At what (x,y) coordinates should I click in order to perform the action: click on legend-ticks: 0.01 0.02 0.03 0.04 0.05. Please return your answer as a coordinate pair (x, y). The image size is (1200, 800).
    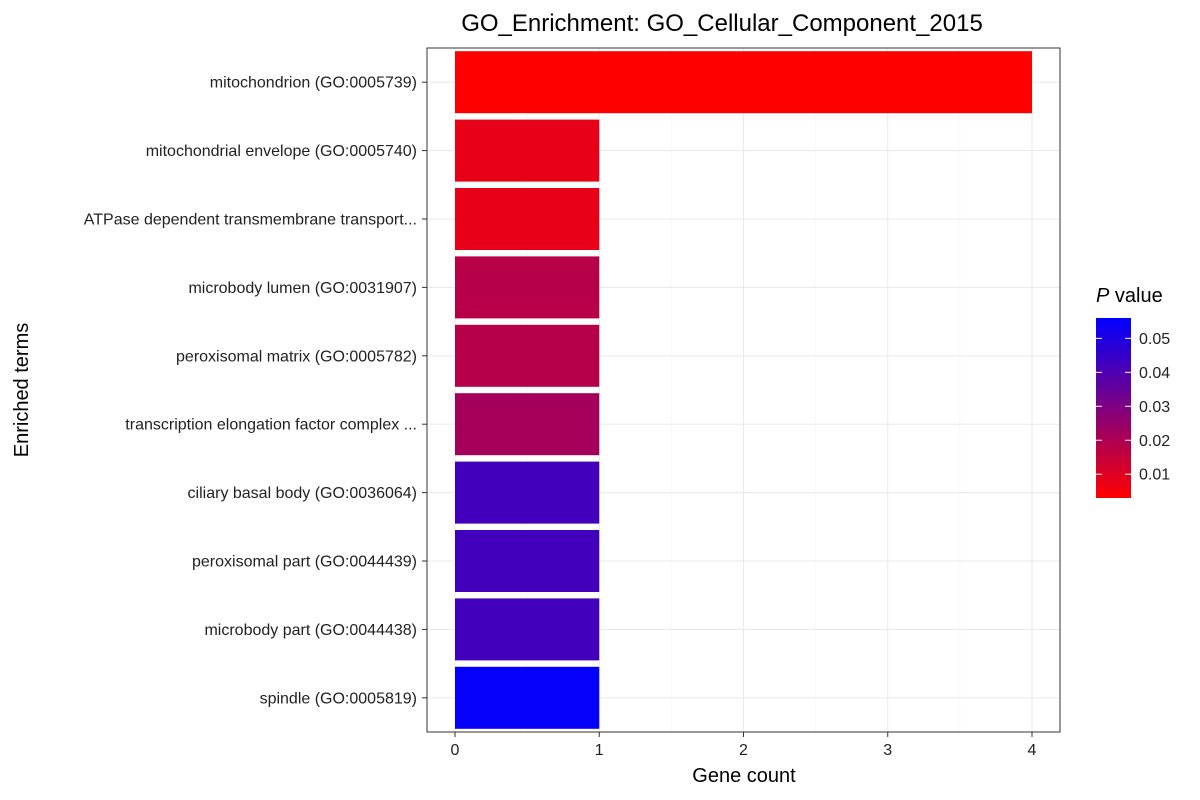
    Looking at the image, I should click on (1133, 407).